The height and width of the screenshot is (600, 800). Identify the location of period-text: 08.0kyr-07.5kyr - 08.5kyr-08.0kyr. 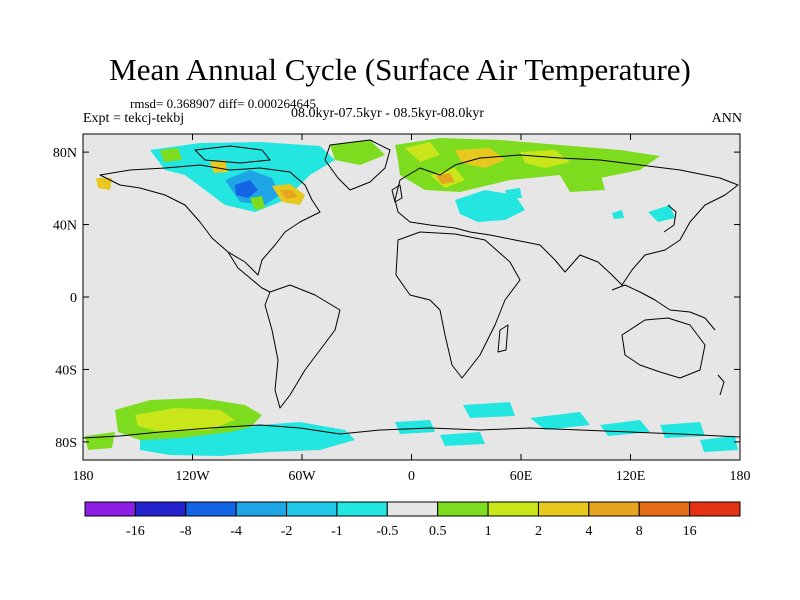
(388, 113).